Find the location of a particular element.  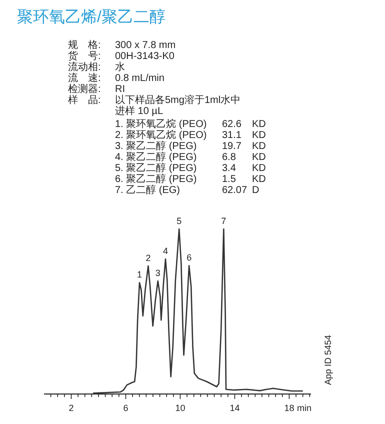

text: 62.6 is located at coordinates (232, 124).